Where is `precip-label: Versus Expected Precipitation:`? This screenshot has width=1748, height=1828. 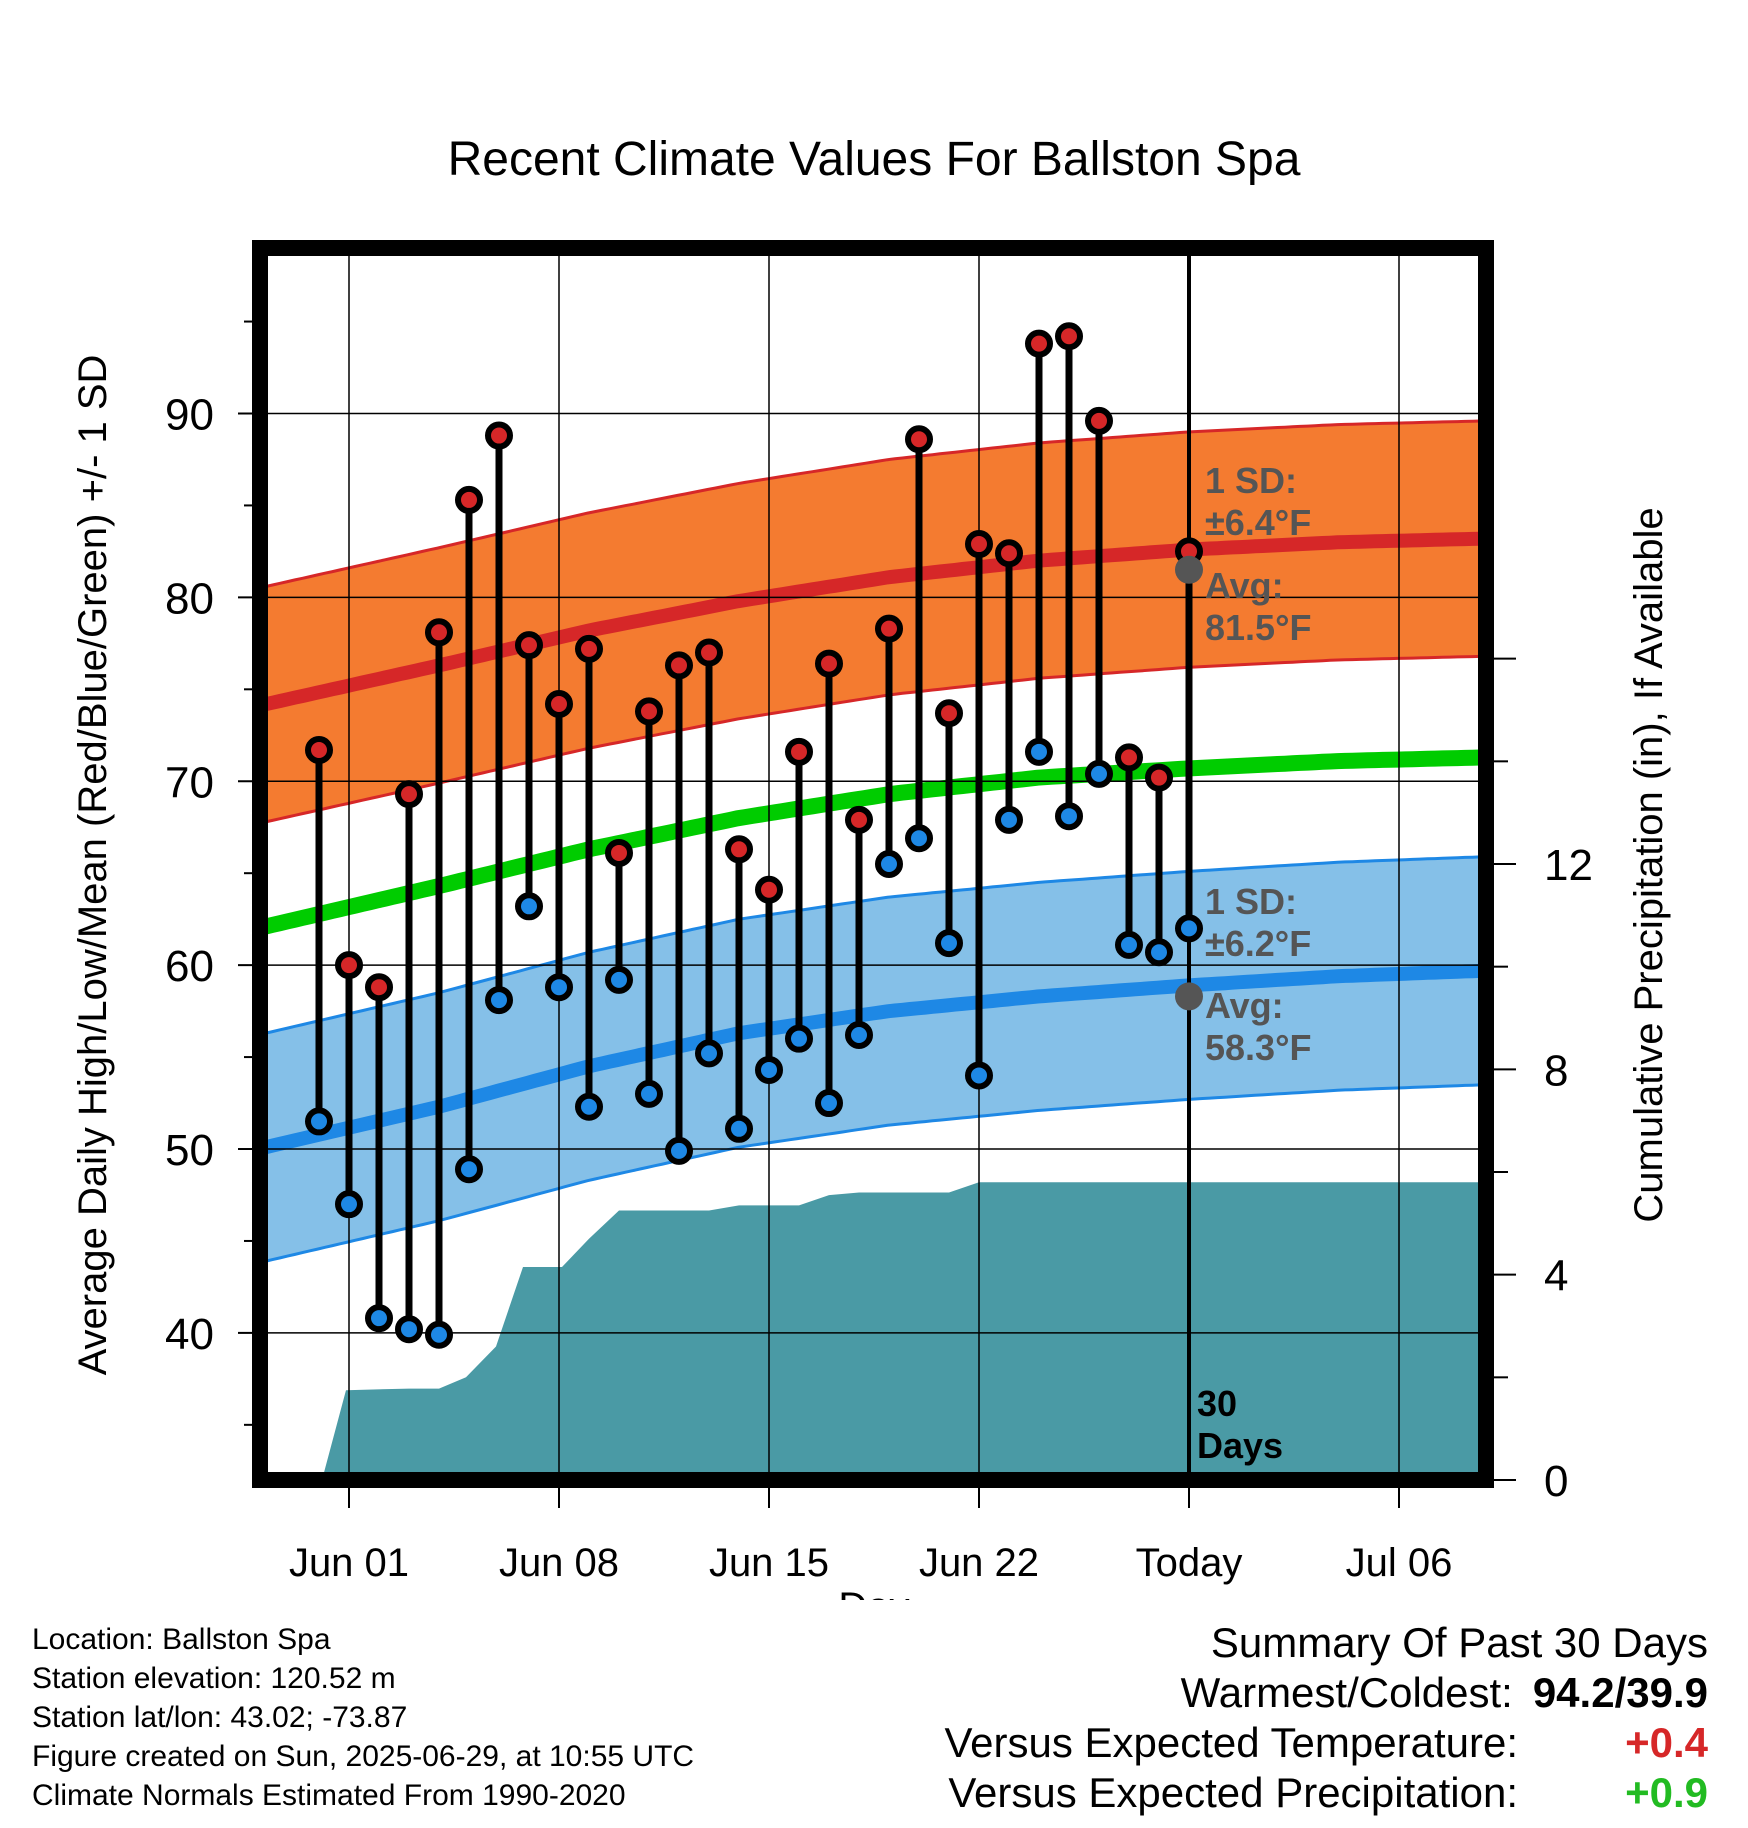
precip-label: Versus Expected Precipitation: is located at coordinates (1233, 1792).